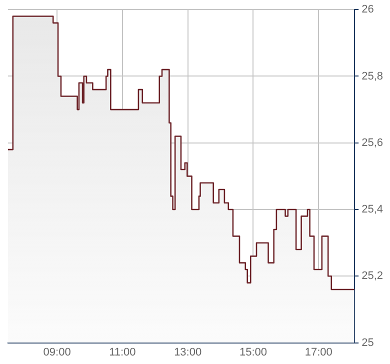  What do you see at coordinates (373, 210) in the screenshot?
I see `y-tick-label: 25,4` at bounding box center [373, 210].